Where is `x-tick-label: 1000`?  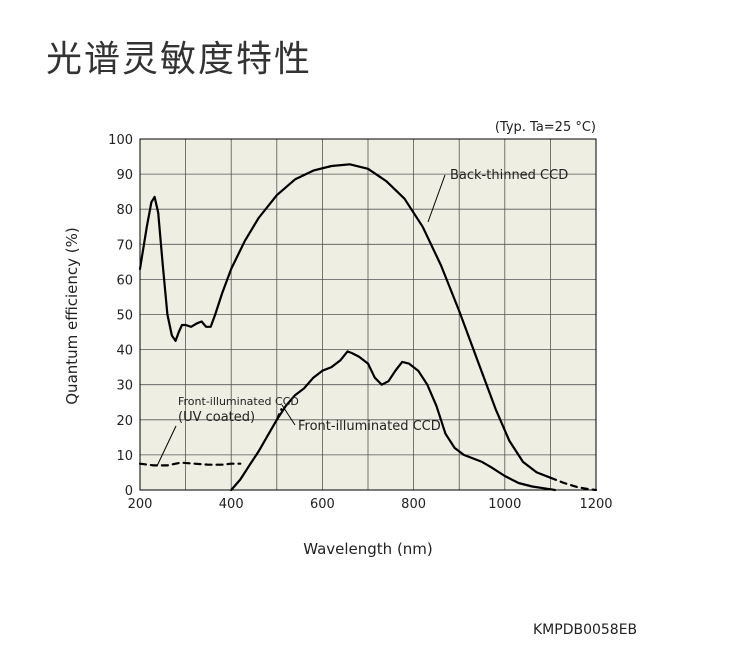
x-tick-label: 1000 is located at coordinates (504, 504).